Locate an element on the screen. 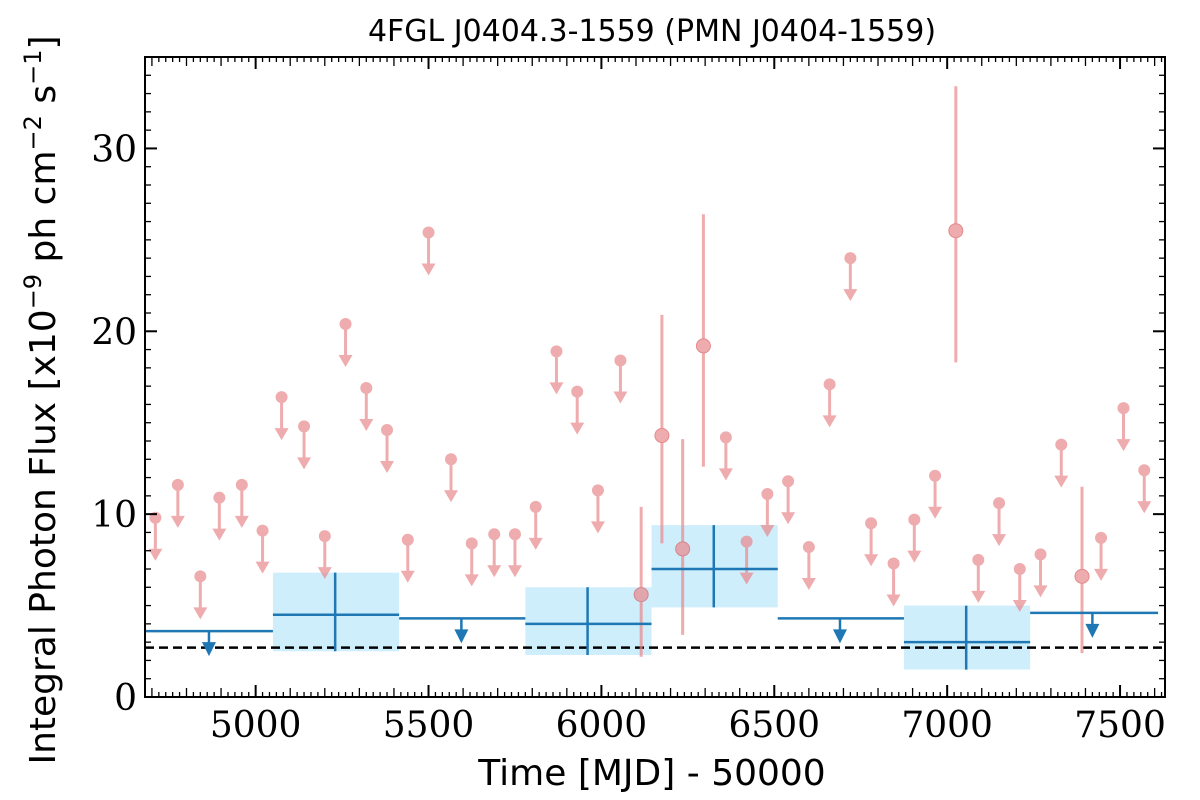  x-tick-label: 5500 is located at coordinates (429, 725).